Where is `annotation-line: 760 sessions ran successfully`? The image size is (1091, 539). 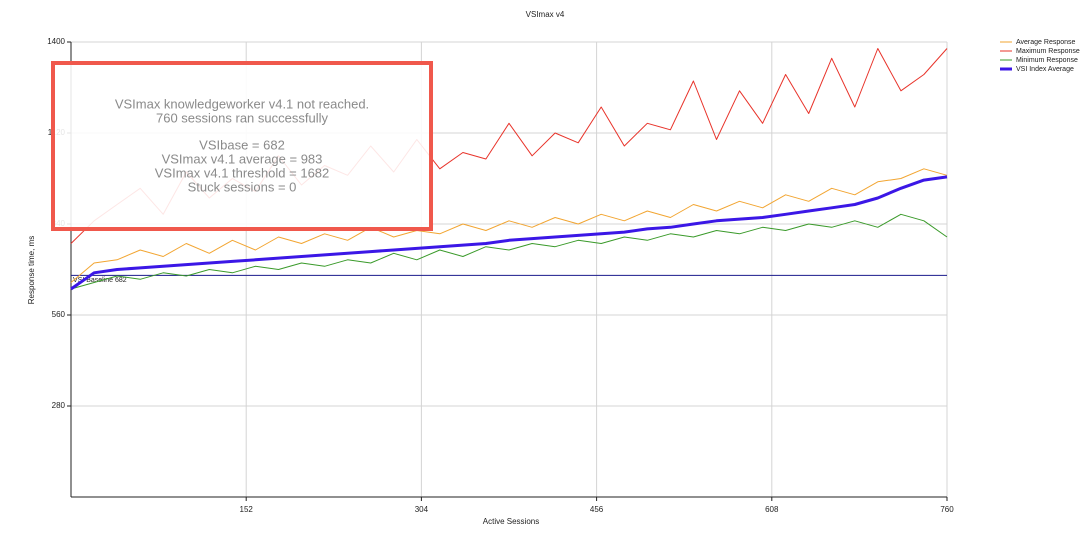
annotation-line: 760 sessions ran successfully is located at coordinates (242, 117).